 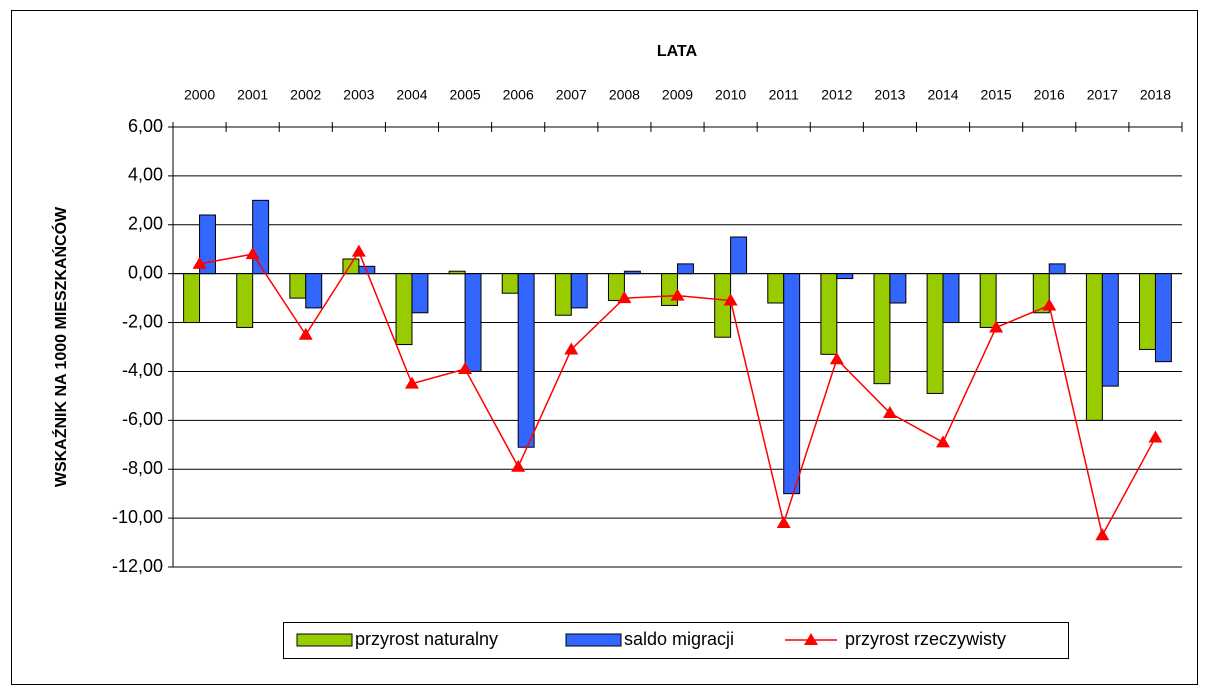 I want to click on x-tick-label: 2010, so click(x=730, y=95).